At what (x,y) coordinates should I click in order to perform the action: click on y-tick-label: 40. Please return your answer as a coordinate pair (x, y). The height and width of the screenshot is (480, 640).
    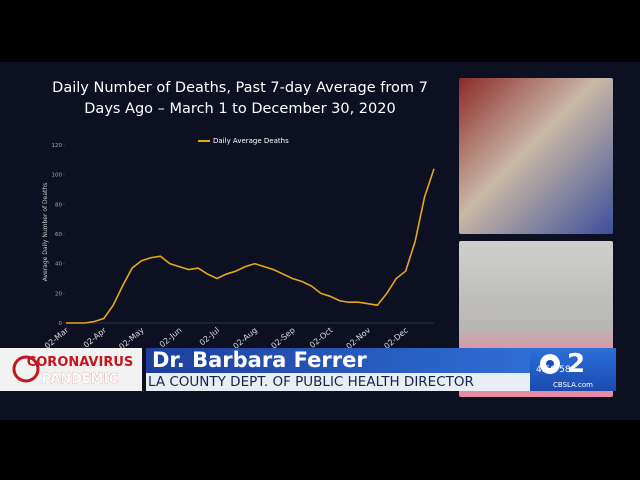
    Looking at the image, I should click on (58, 265).